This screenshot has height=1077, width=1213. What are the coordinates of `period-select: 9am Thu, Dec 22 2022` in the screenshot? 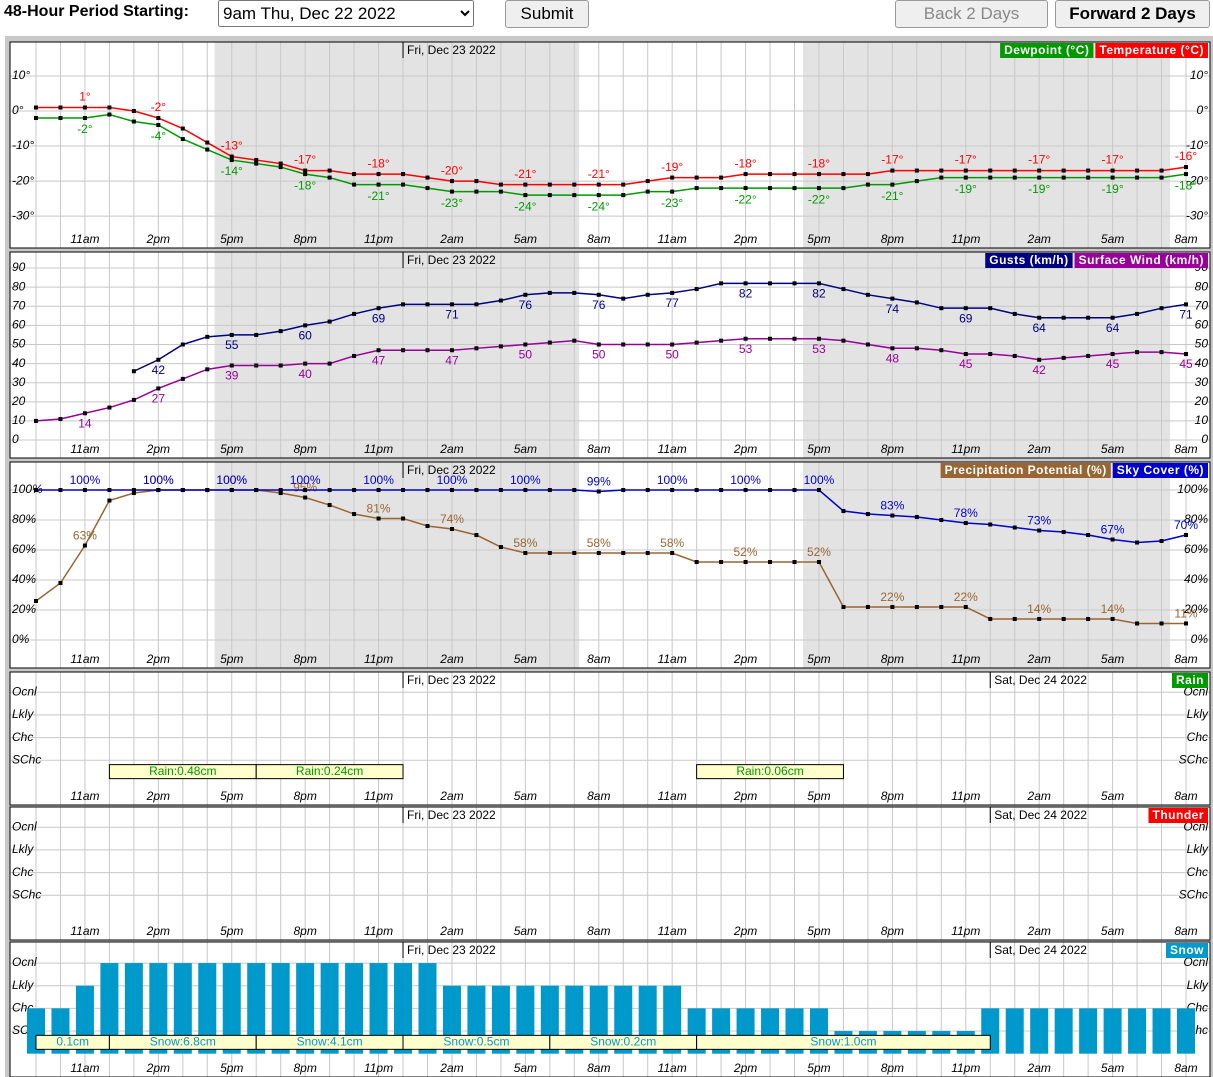 It's located at (346, 13).